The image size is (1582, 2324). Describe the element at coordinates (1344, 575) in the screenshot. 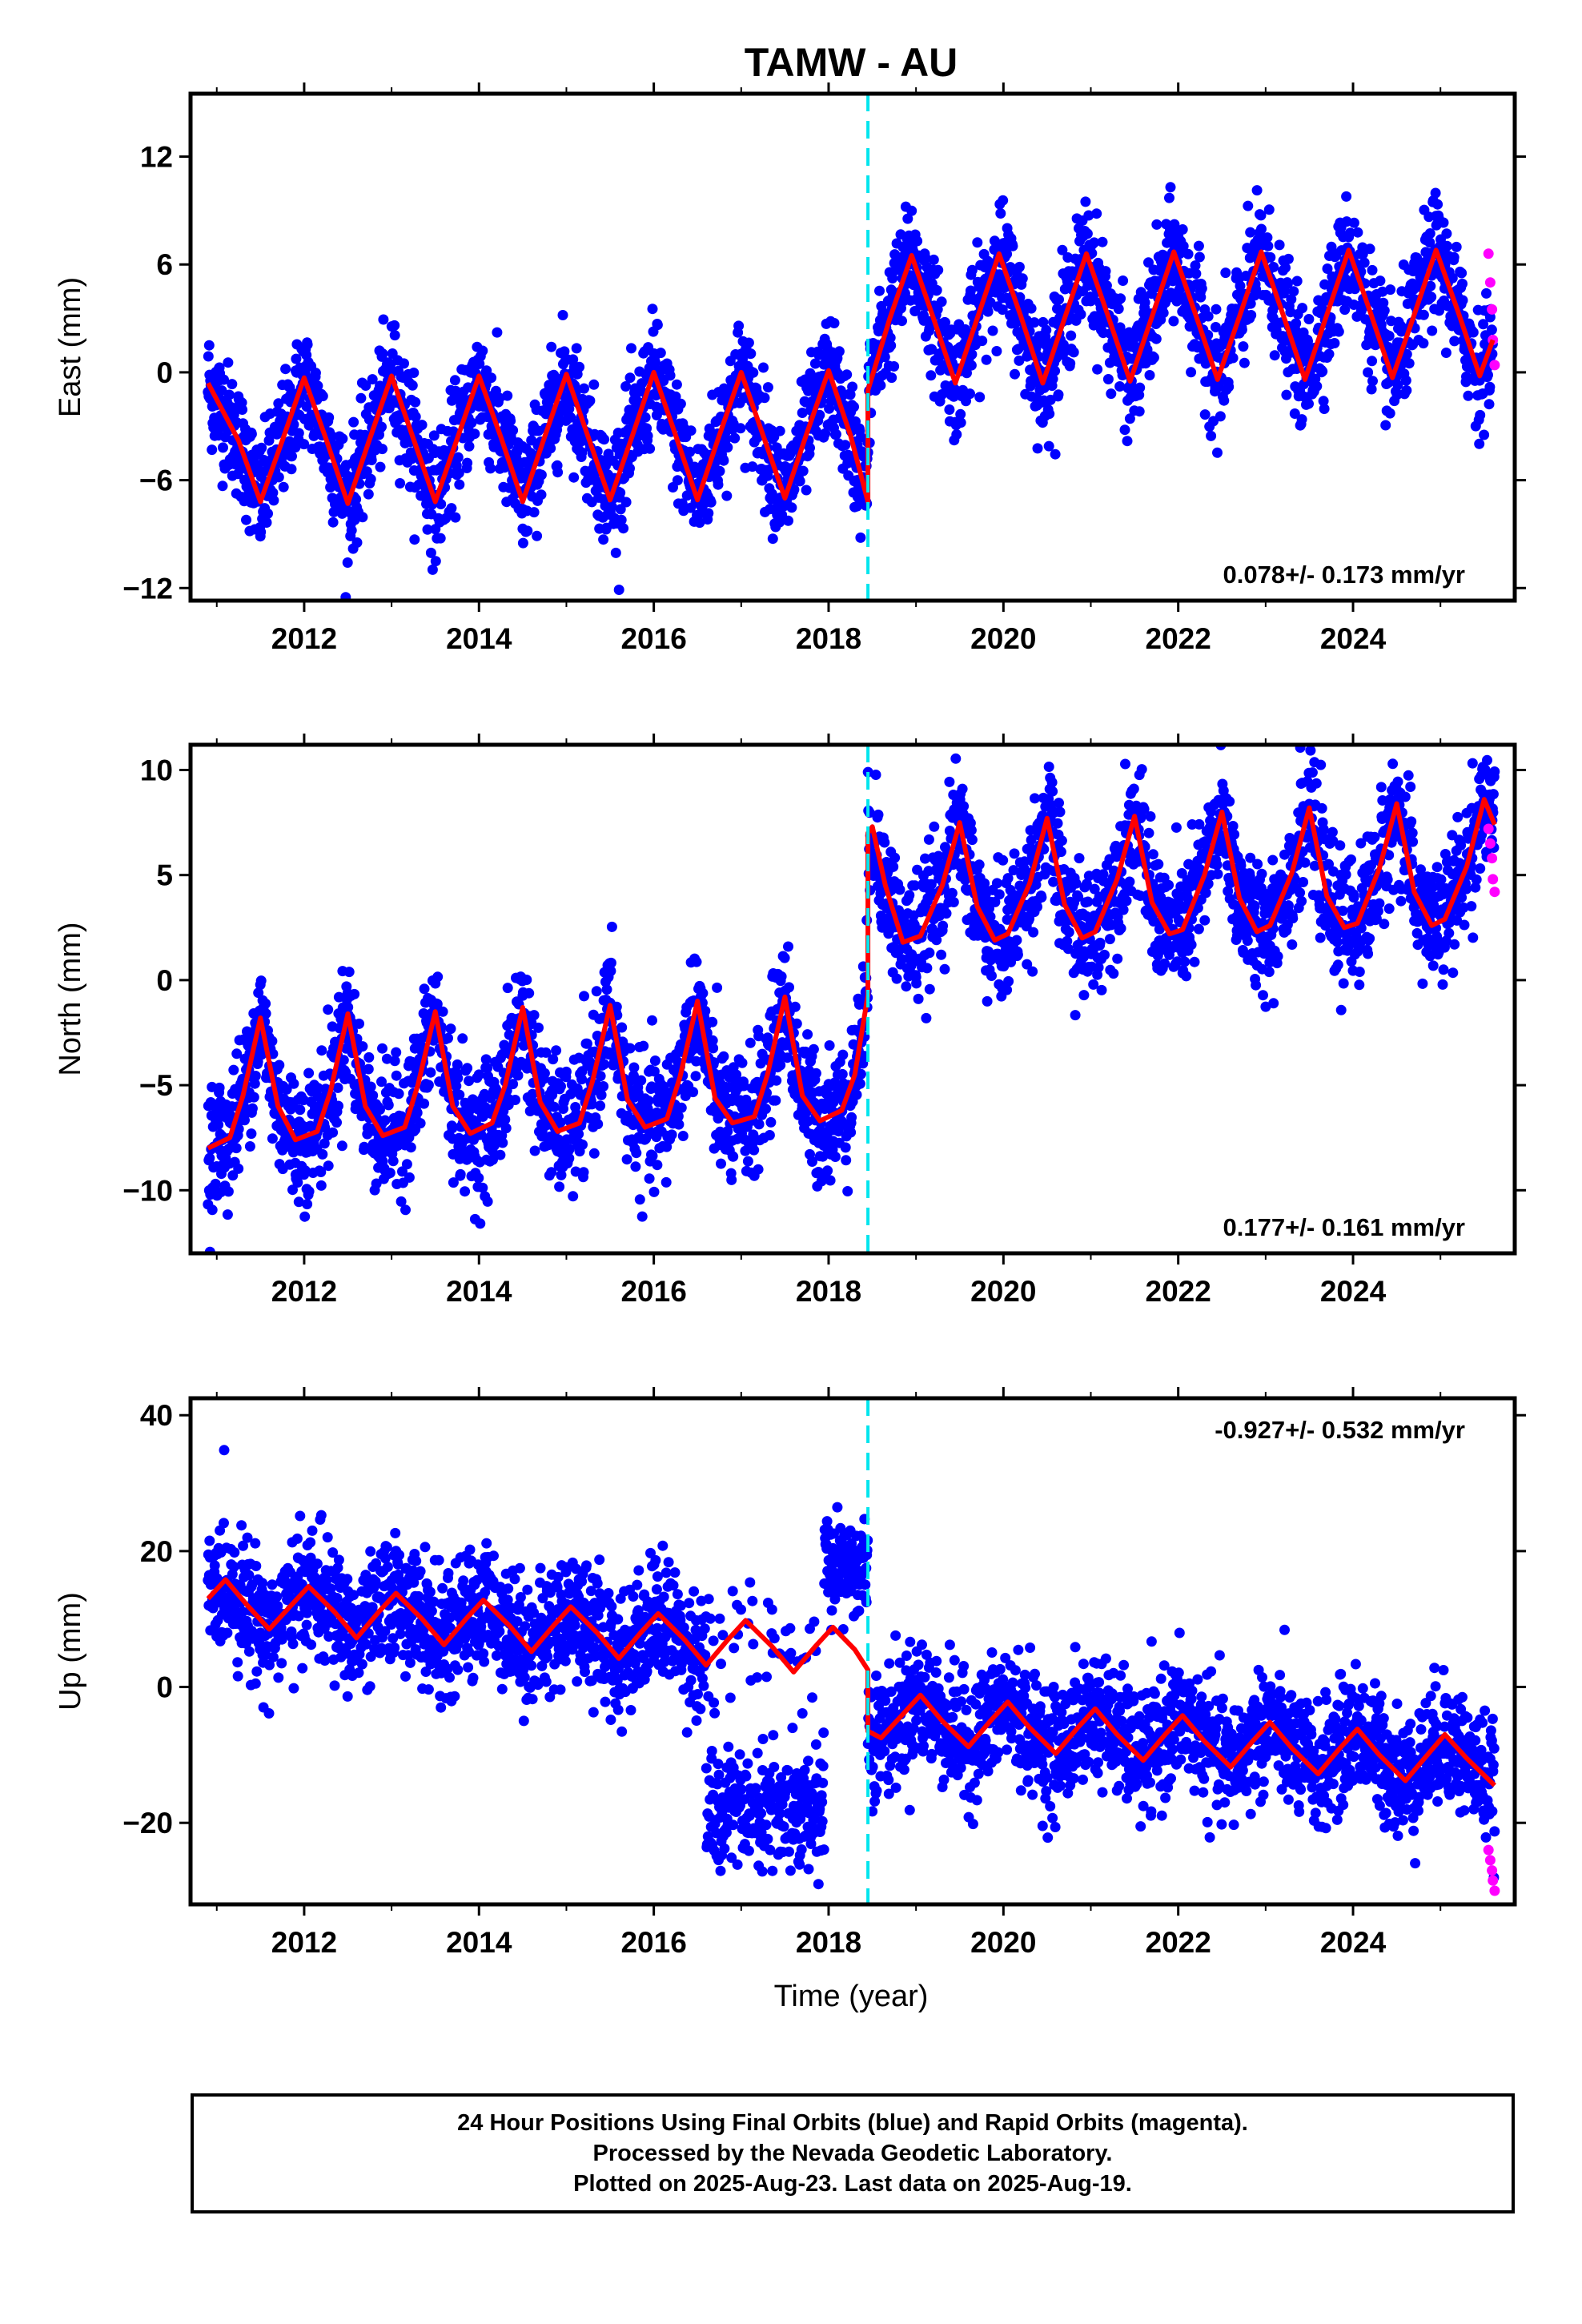

I see `velocity-label: 0.078+/- 0.173 mm/yr` at that location.